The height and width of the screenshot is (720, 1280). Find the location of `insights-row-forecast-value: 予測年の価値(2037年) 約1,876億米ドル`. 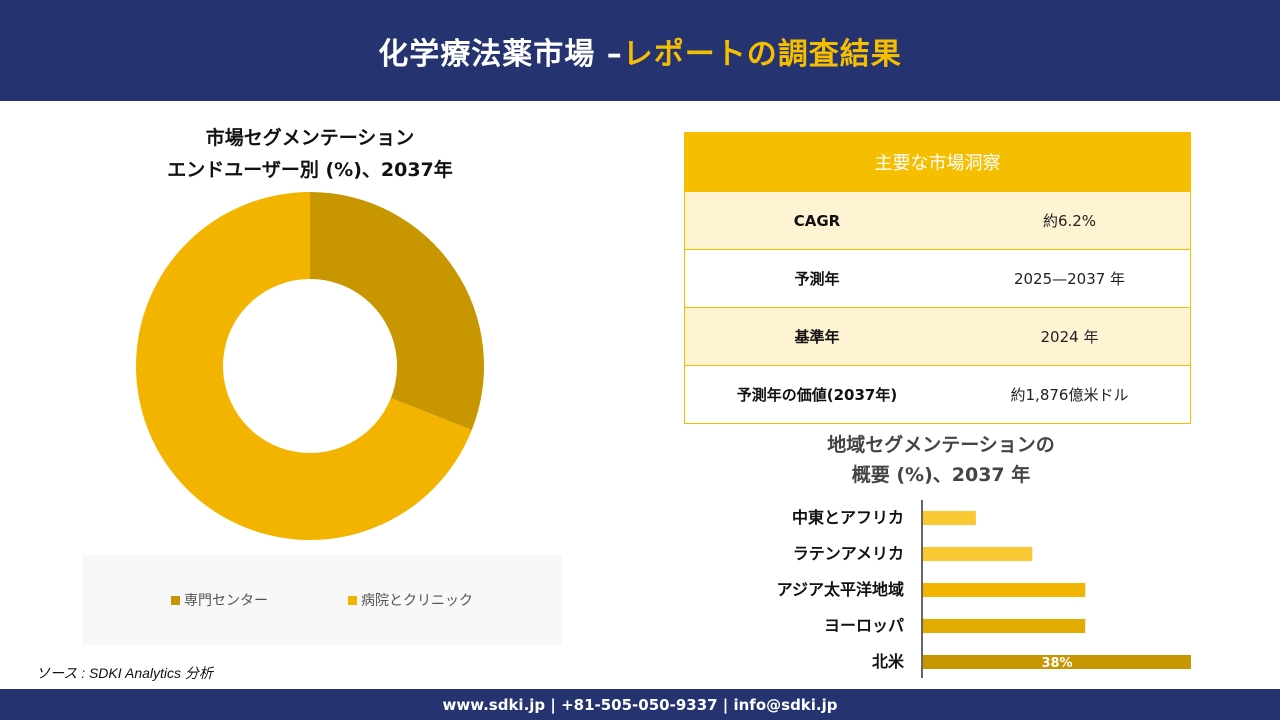

insights-row-forecast-value: 予測年の価値(2037年) 約1,876億米ドル is located at coordinates (937, 394).